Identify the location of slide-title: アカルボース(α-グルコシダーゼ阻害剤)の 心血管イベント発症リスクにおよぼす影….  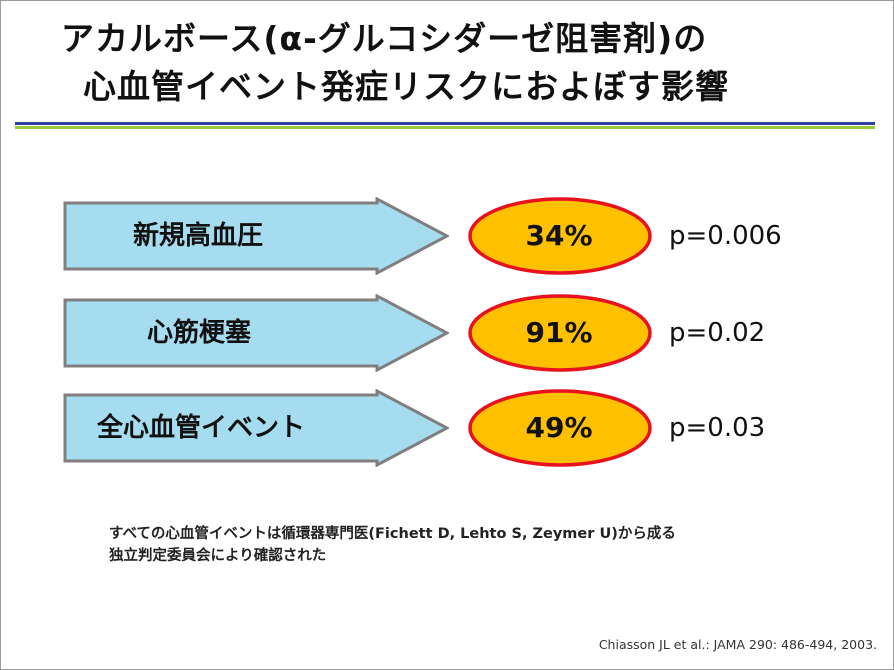
(461, 63).